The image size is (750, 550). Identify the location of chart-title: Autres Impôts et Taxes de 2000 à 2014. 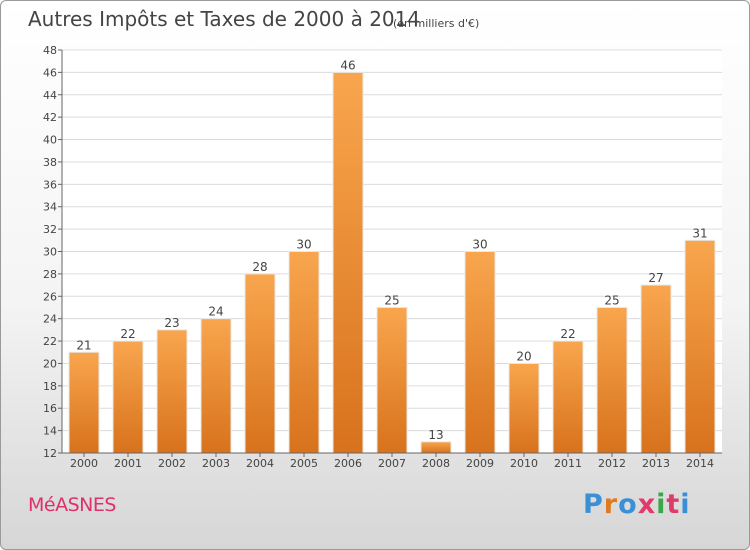
(224, 19).